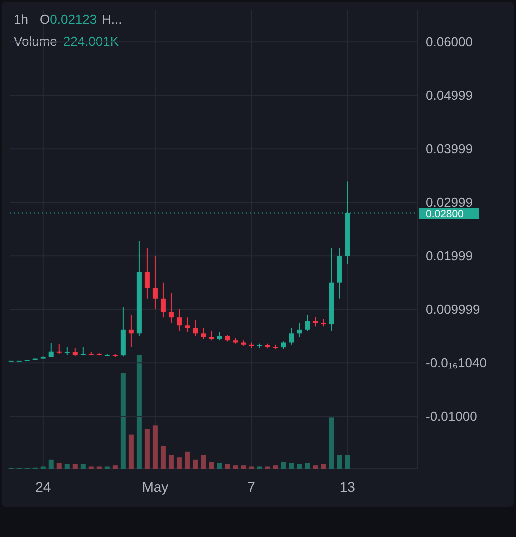  I want to click on y-tick-label: 0.04999, so click(449, 96).